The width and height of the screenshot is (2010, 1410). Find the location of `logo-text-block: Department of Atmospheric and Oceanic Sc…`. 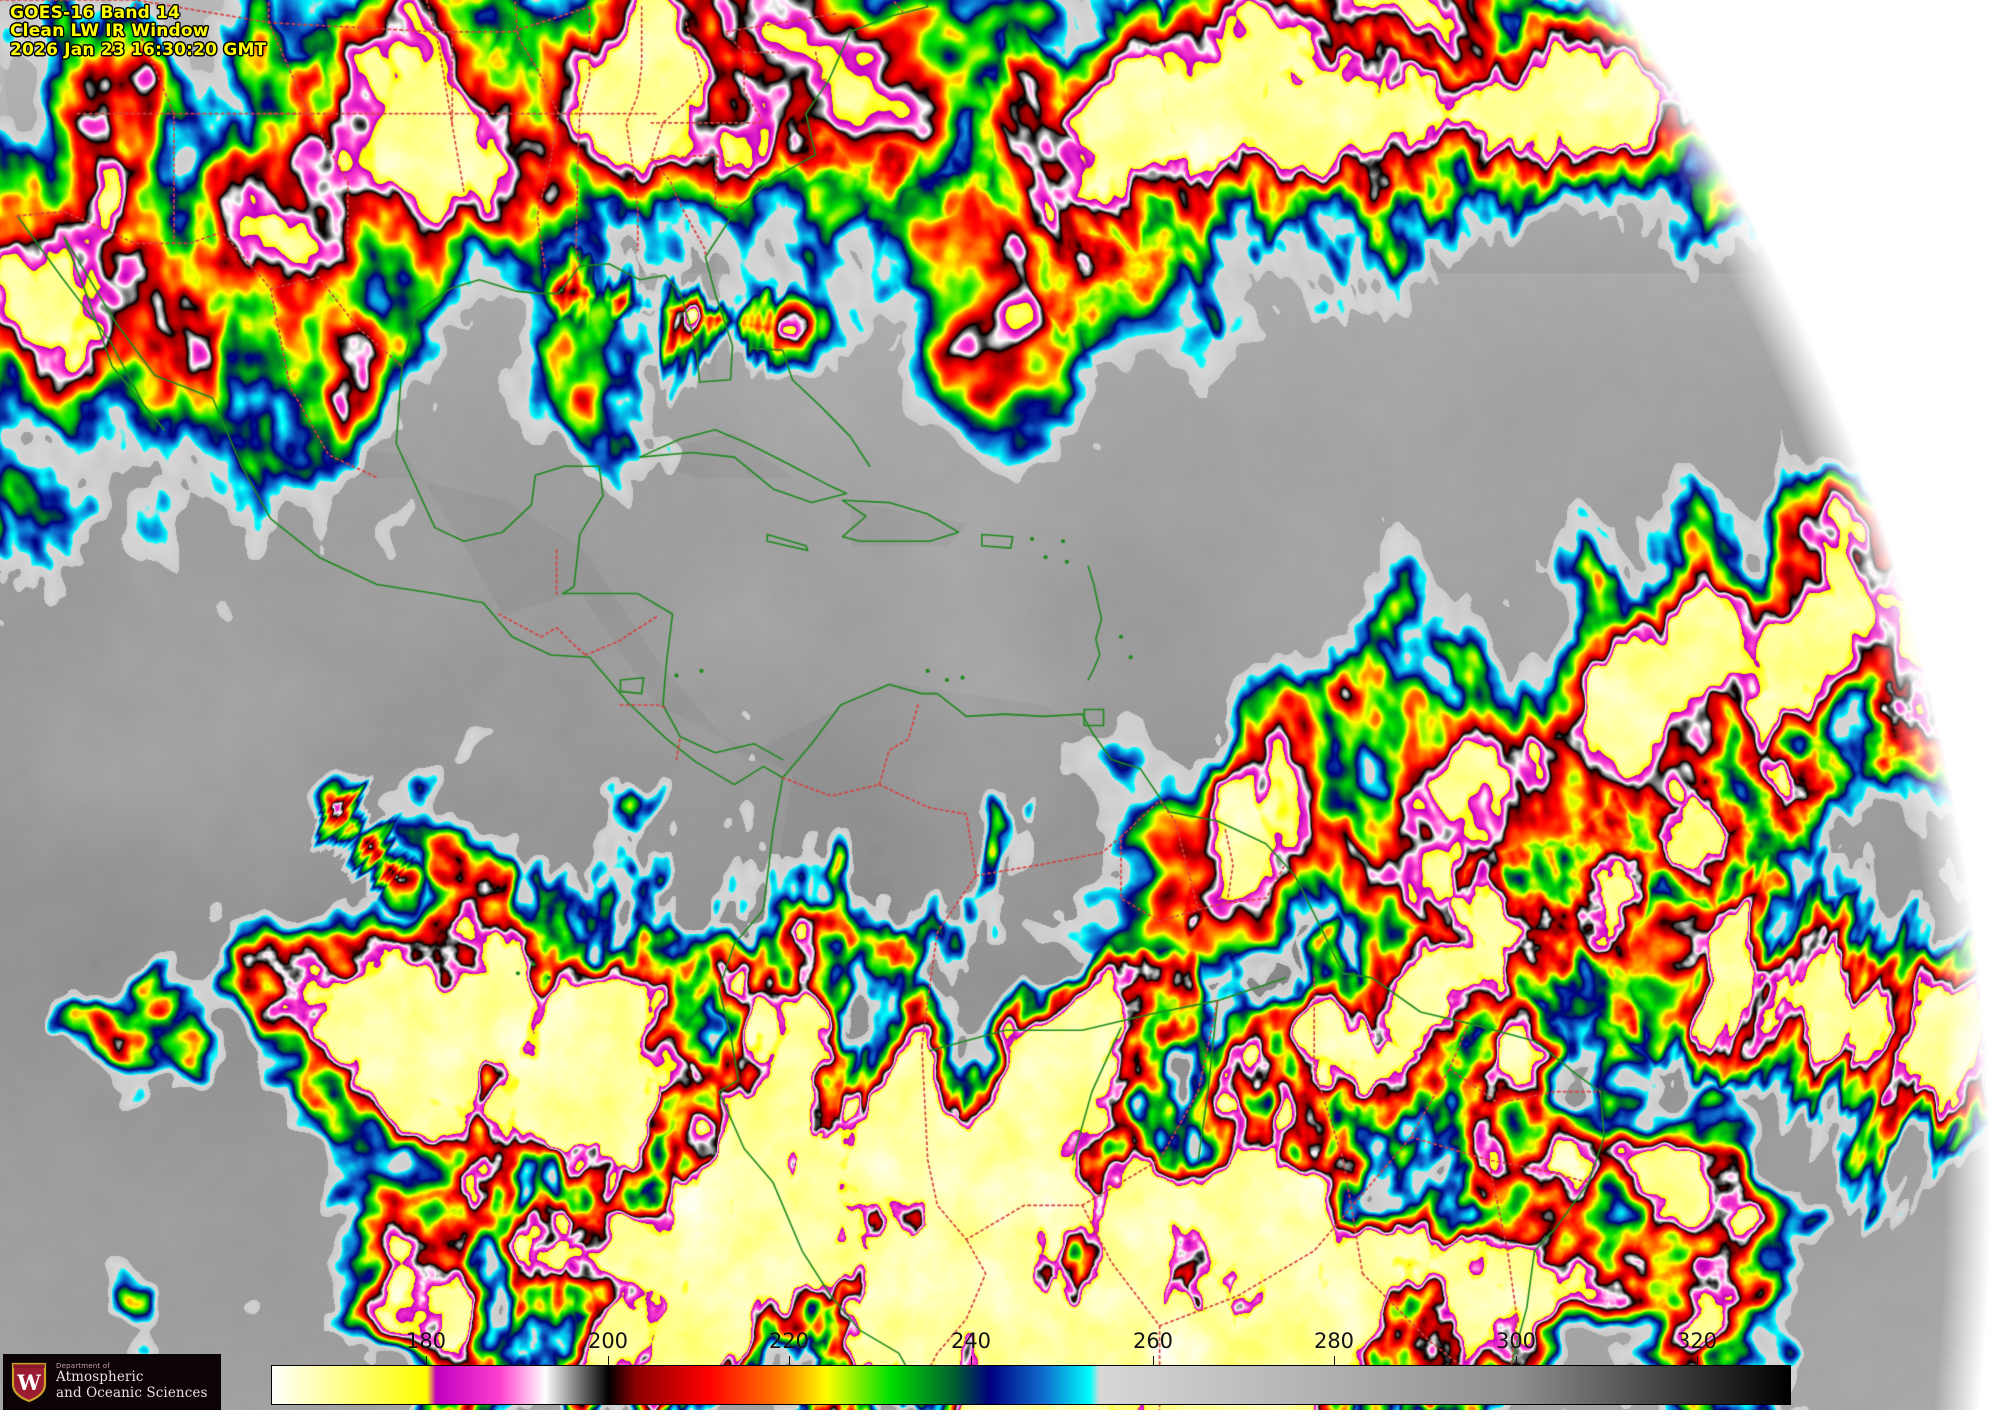

logo-text-block: Department of Atmospheric and Oceanic Sc… is located at coordinates (132, 1381).